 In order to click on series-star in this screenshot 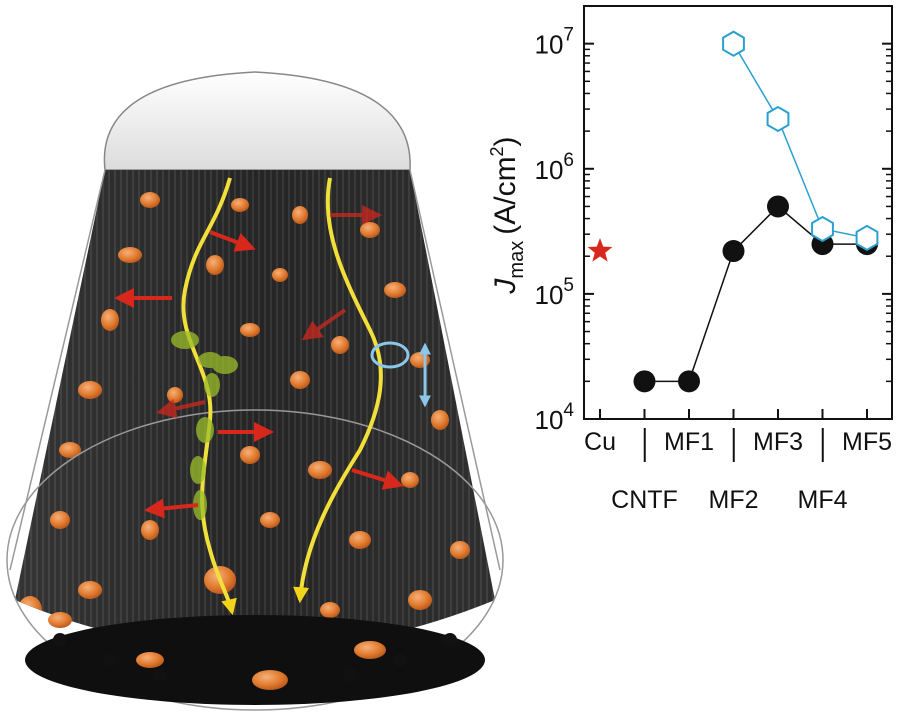, I will do `click(600, 250)`.